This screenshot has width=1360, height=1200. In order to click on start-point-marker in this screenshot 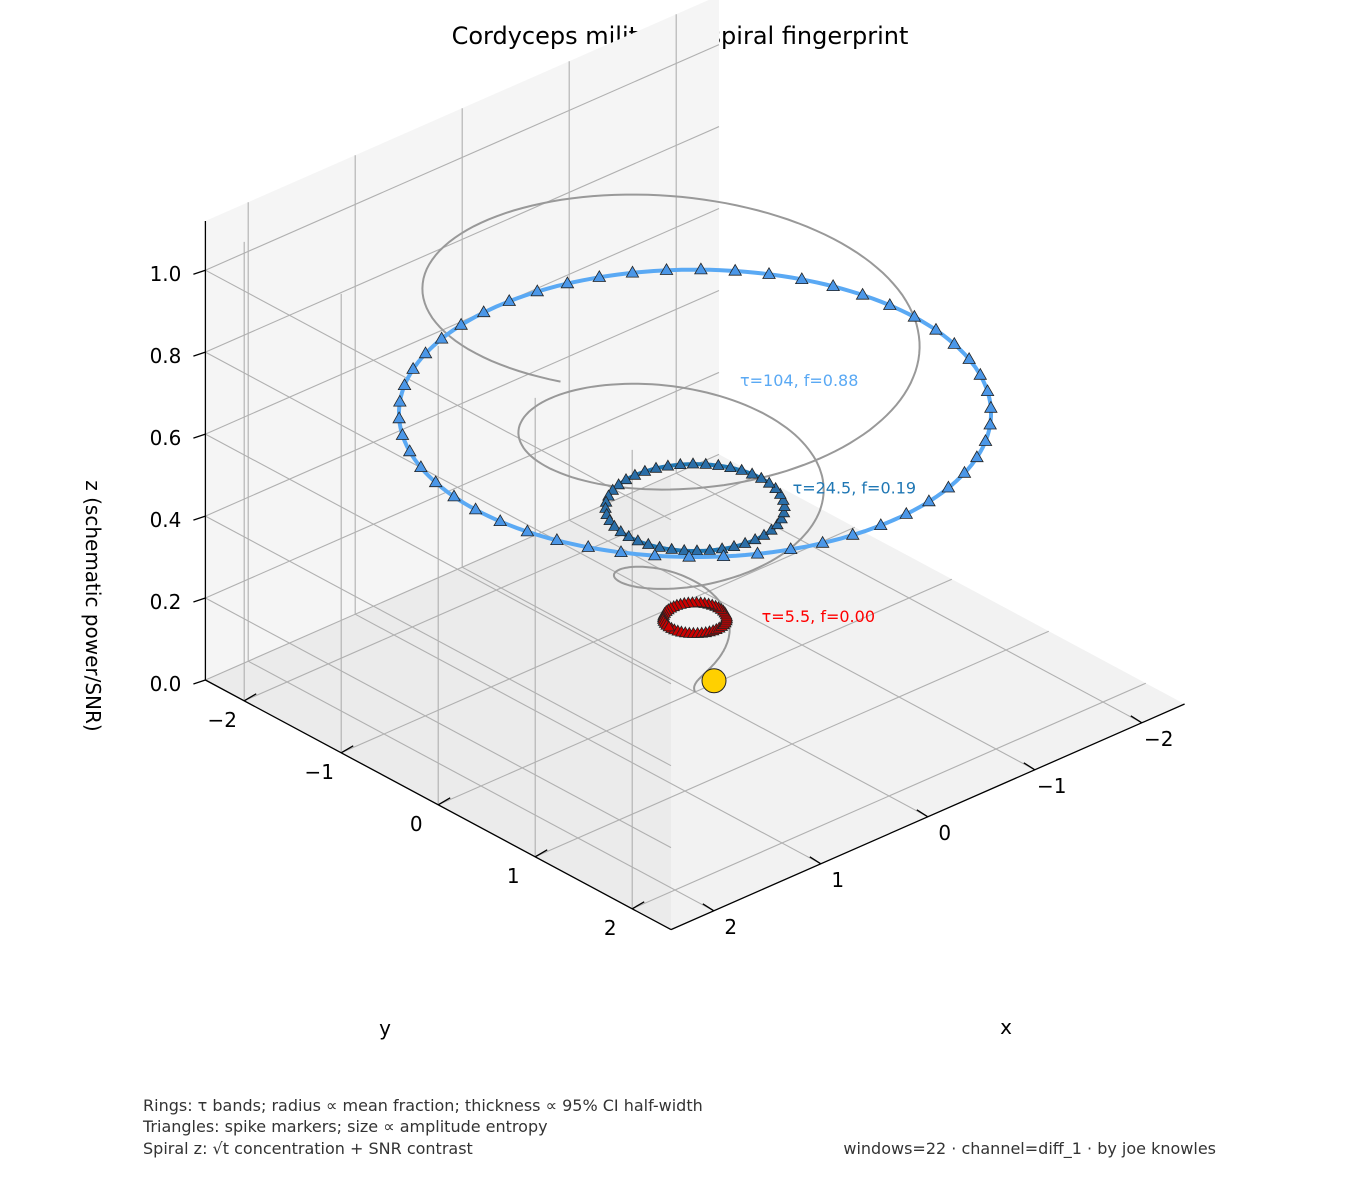, I will do `click(714, 681)`.